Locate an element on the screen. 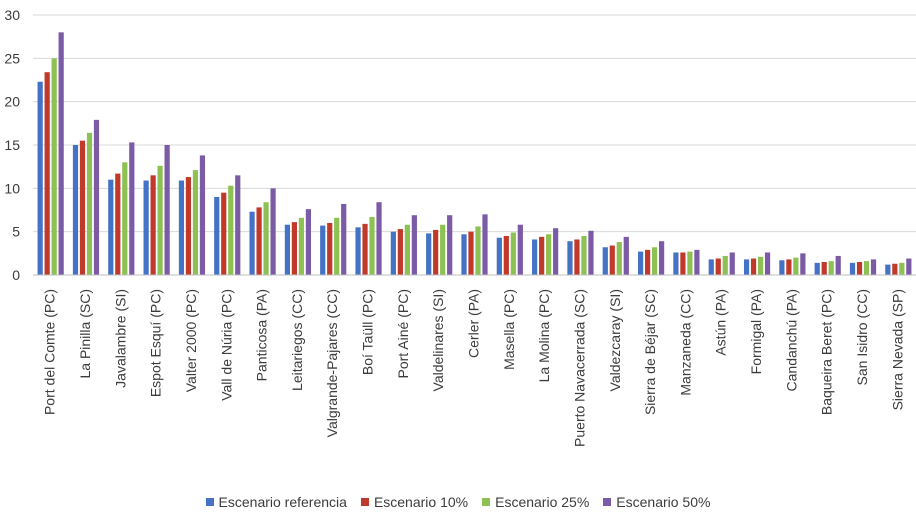 The image size is (916, 522). y-tick-label: 10 is located at coordinates (12, 188).